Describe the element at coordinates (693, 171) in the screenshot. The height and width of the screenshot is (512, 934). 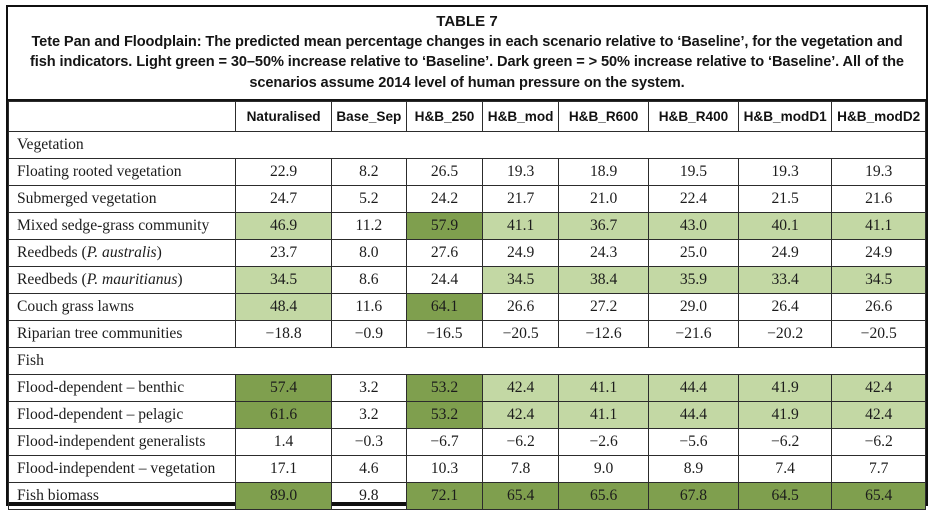
I see `value-cell: 19.5` at that location.